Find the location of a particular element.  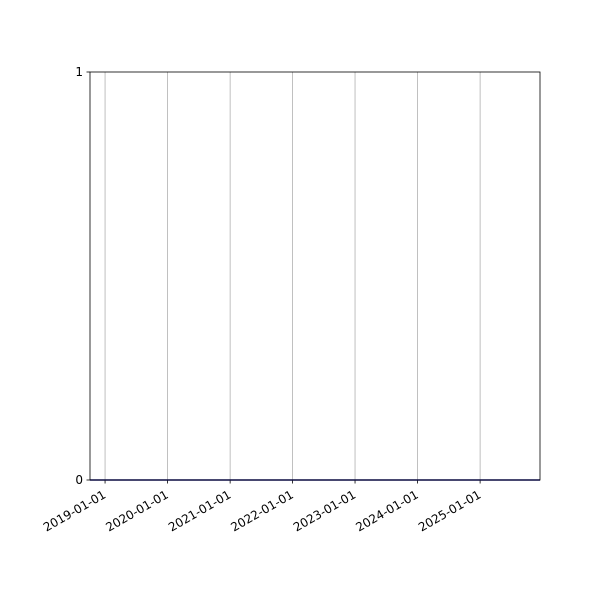

x-tick-label: 2019-01-01 is located at coordinates (74, 511).